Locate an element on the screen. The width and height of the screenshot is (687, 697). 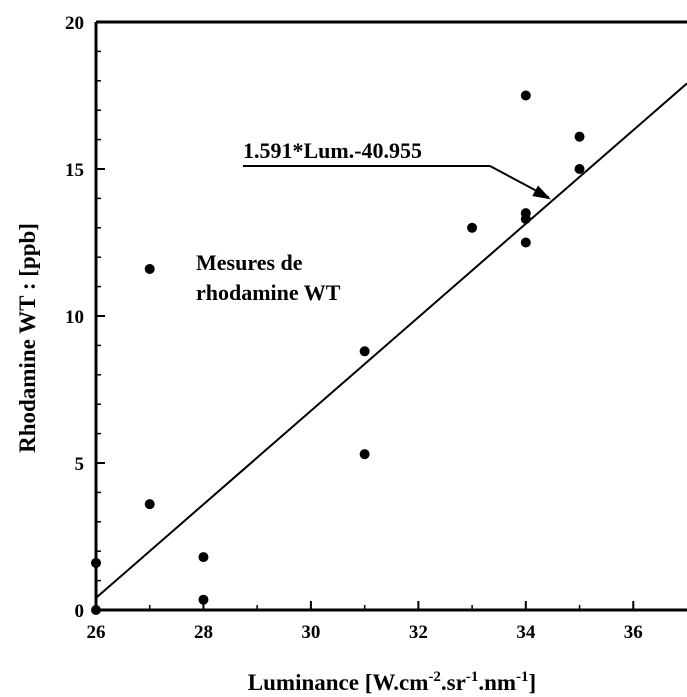
x-axis-title: Luminance [W.cm-2.sr-1.nm-1] is located at coordinates (392, 682).